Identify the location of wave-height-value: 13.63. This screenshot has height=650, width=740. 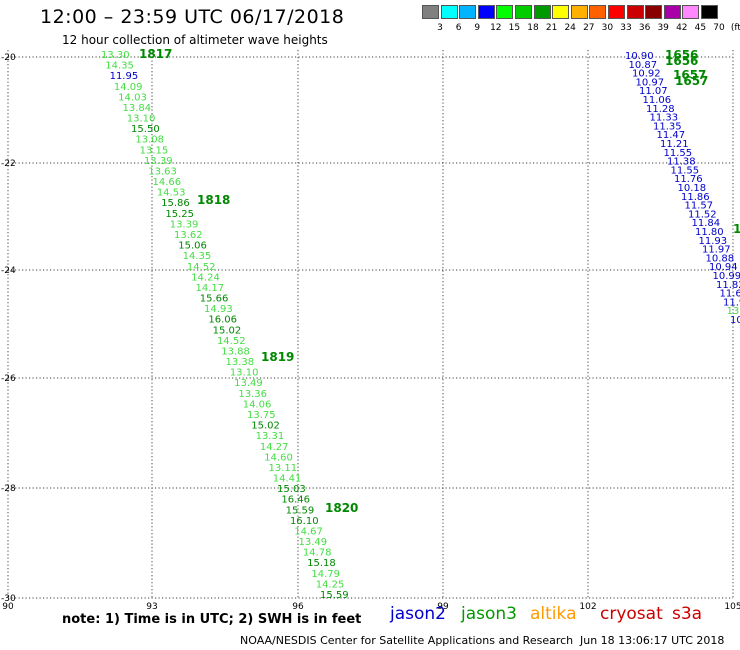
(162, 171).